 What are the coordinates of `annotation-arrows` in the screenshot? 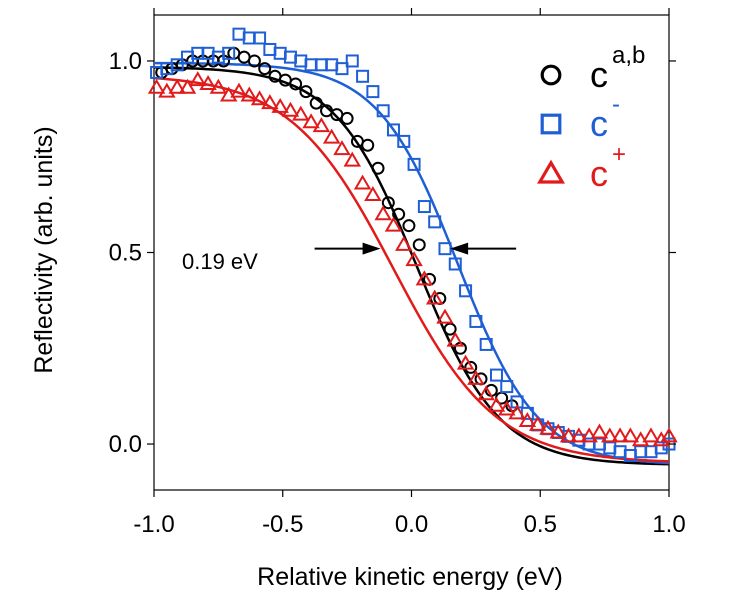 It's located at (415, 248).